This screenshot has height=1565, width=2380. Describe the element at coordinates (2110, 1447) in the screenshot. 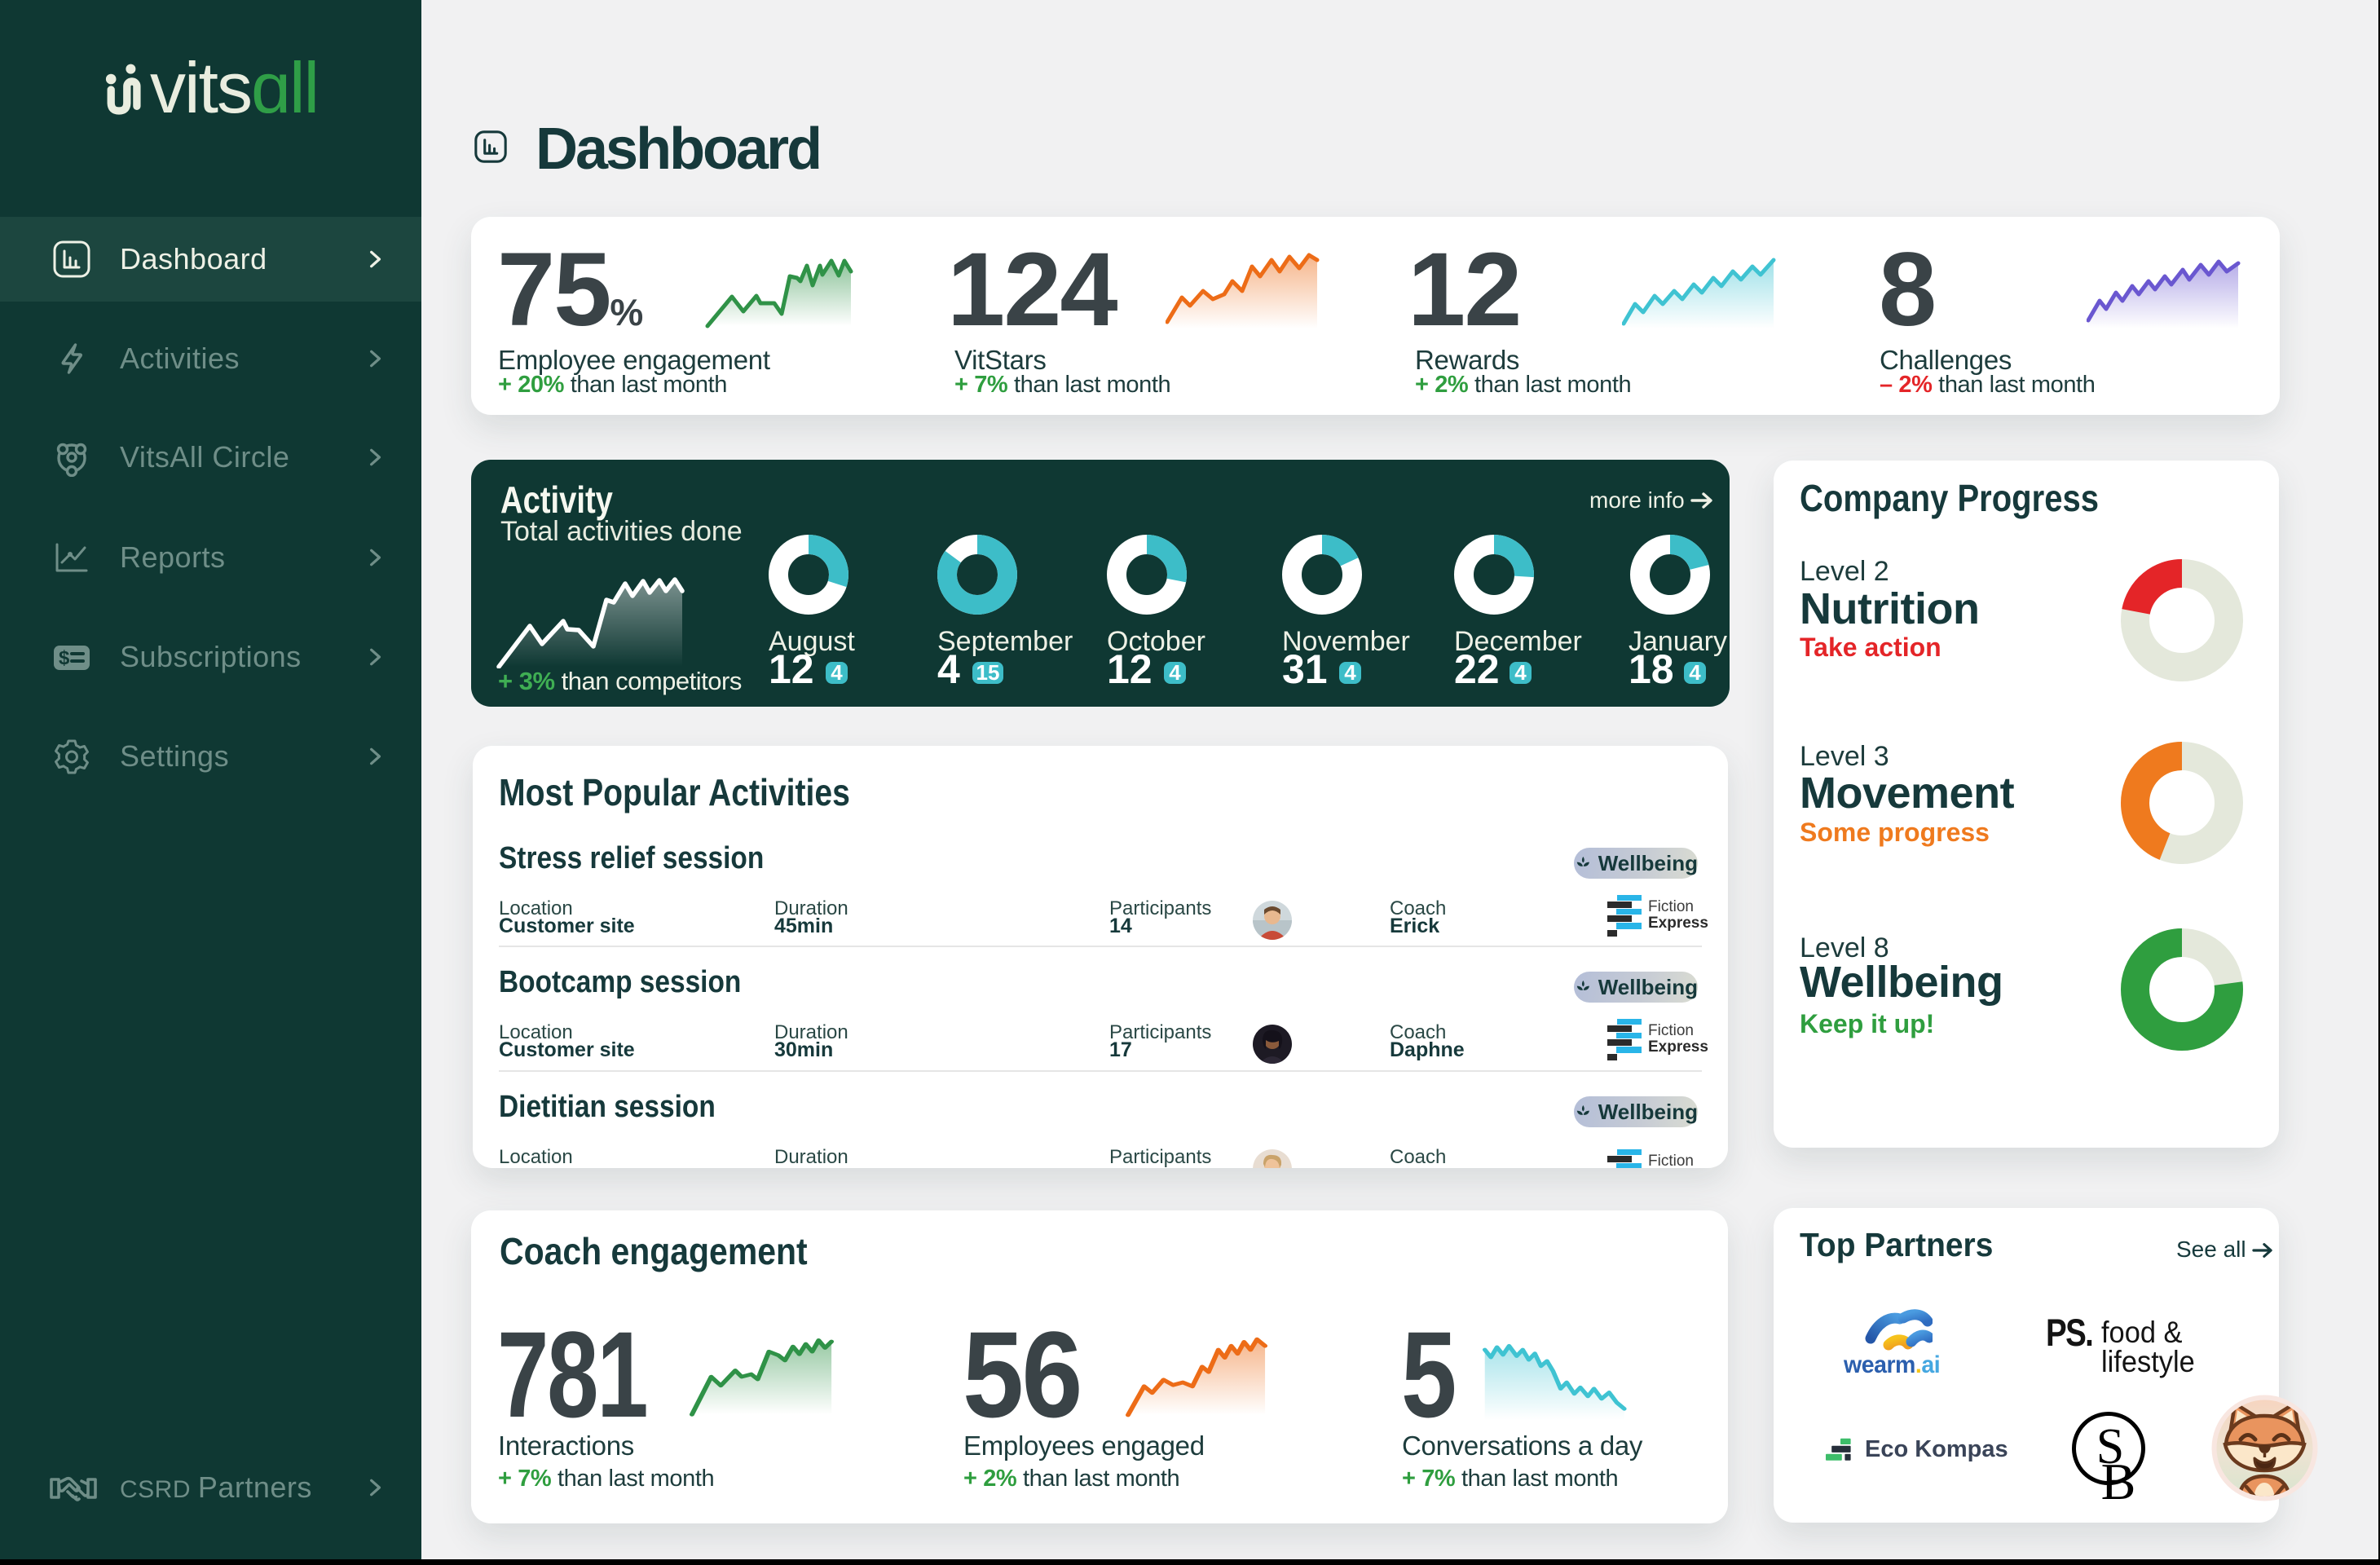

I see `svg-text: S` at that location.